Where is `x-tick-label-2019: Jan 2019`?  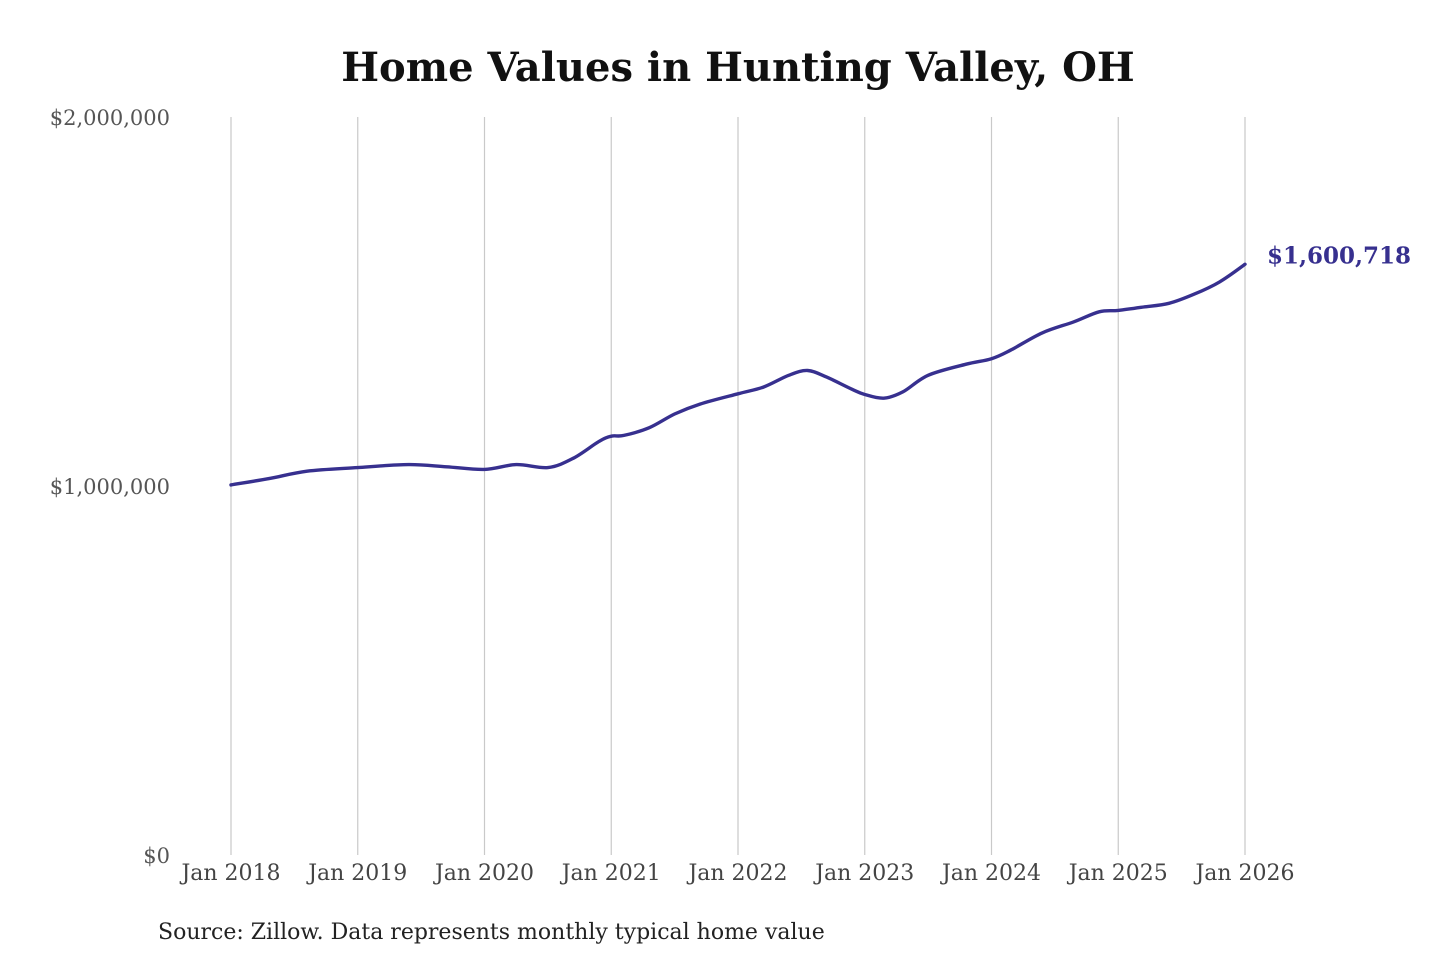
x-tick-label-2019: Jan 2019 is located at coordinates (356, 873).